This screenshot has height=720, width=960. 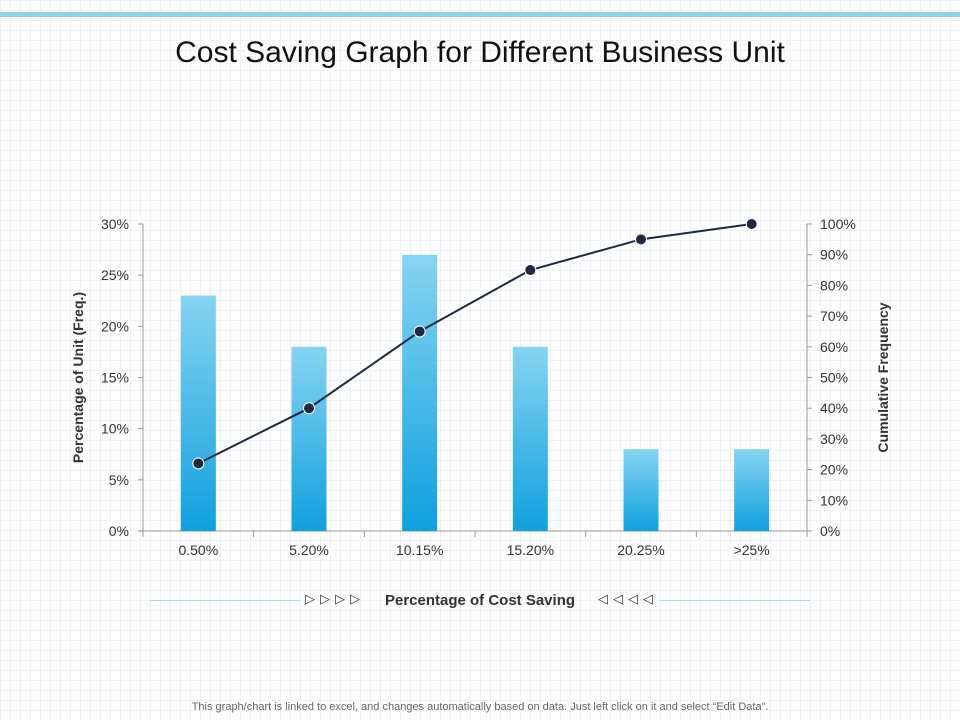 I want to click on y-tick-label-right: 20%, so click(x=834, y=470).